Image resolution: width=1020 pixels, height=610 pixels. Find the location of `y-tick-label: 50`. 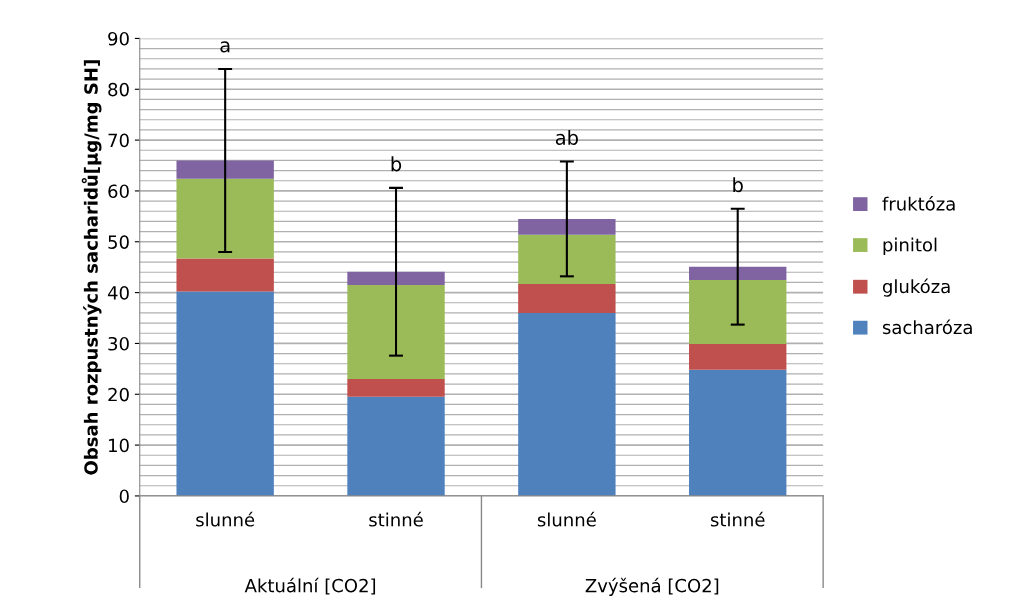

y-tick-label: 50 is located at coordinates (118, 242).